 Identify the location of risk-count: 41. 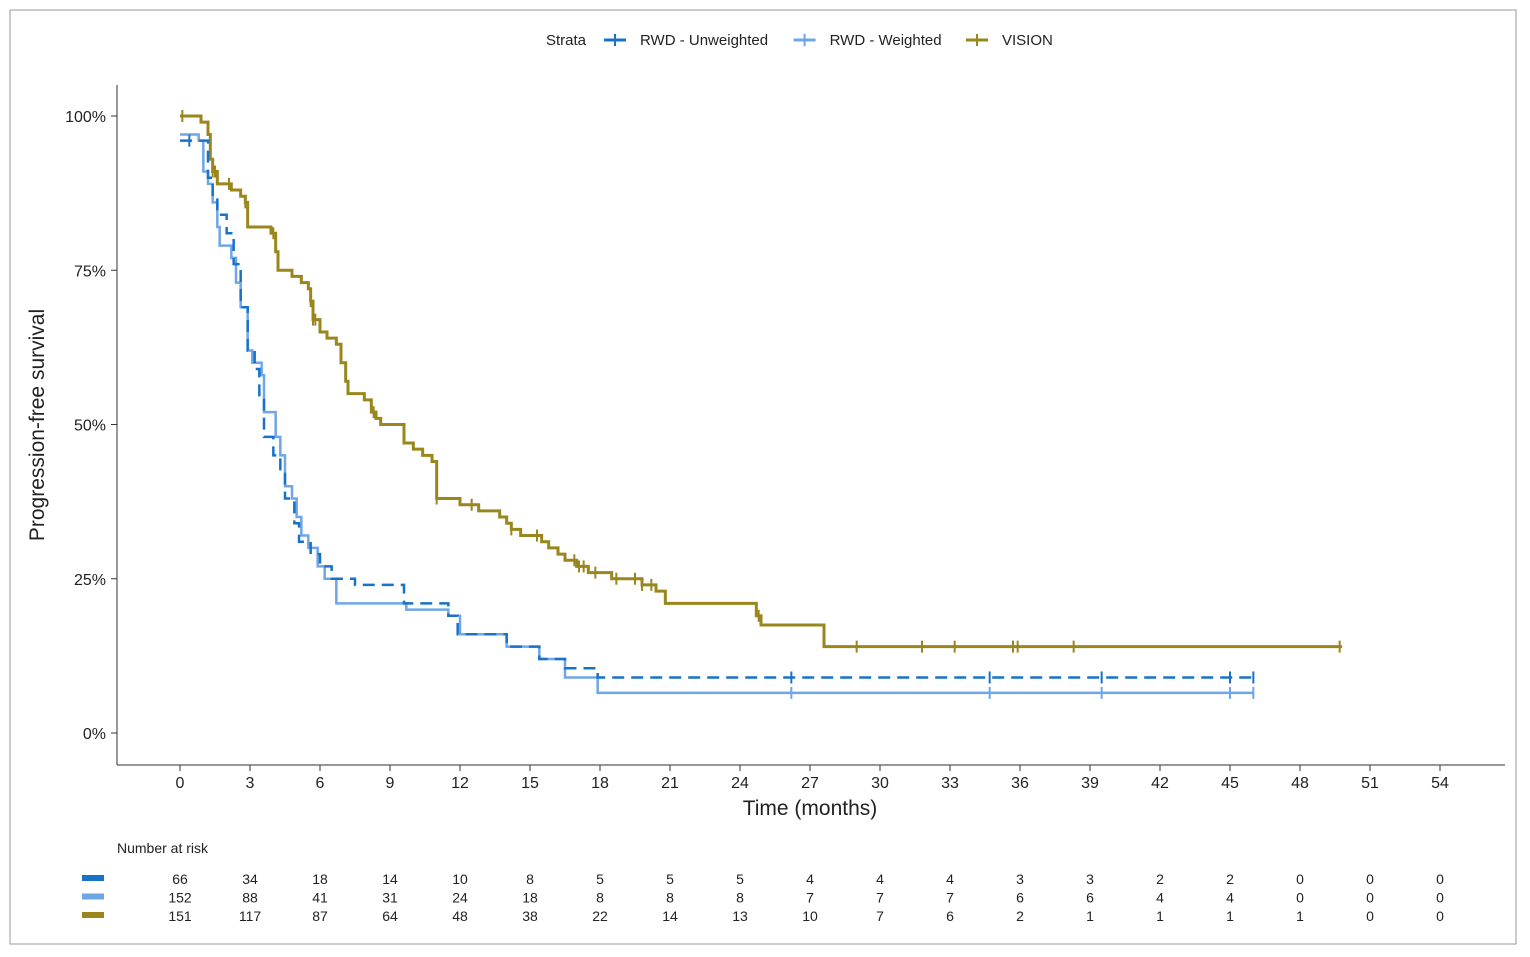
(320, 898).